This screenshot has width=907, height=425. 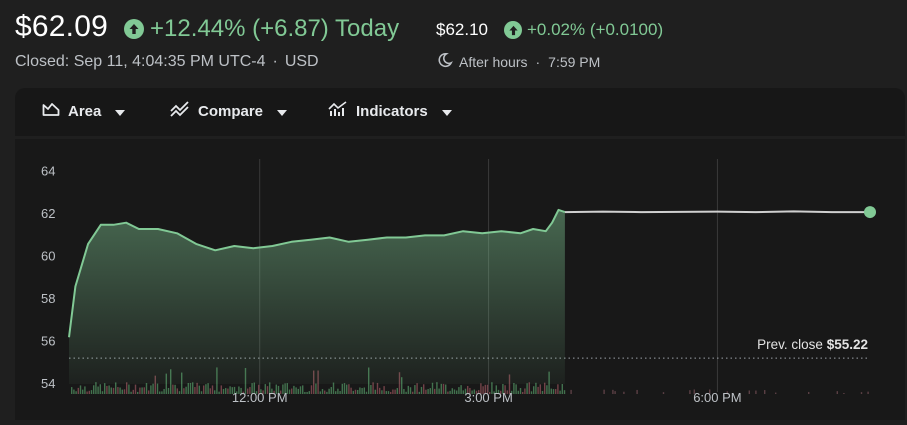 What do you see at coordinates (462, 29) in the screenshot?
I see `after-hours-price: $62.10` at bounding box center [462, 29].